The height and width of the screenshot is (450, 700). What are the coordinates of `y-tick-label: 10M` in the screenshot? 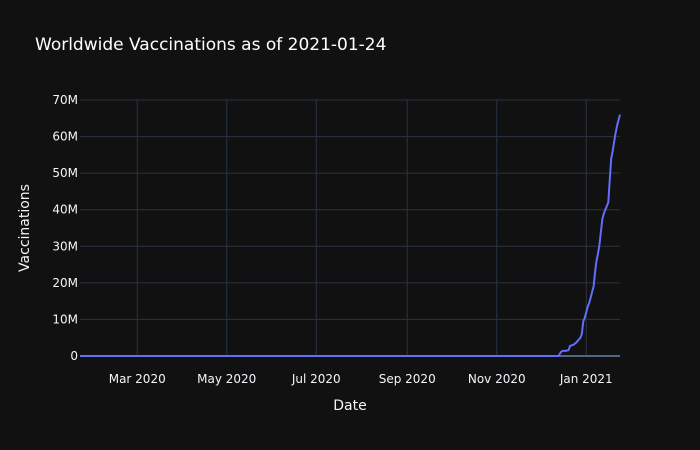 It's located at (65, 319).